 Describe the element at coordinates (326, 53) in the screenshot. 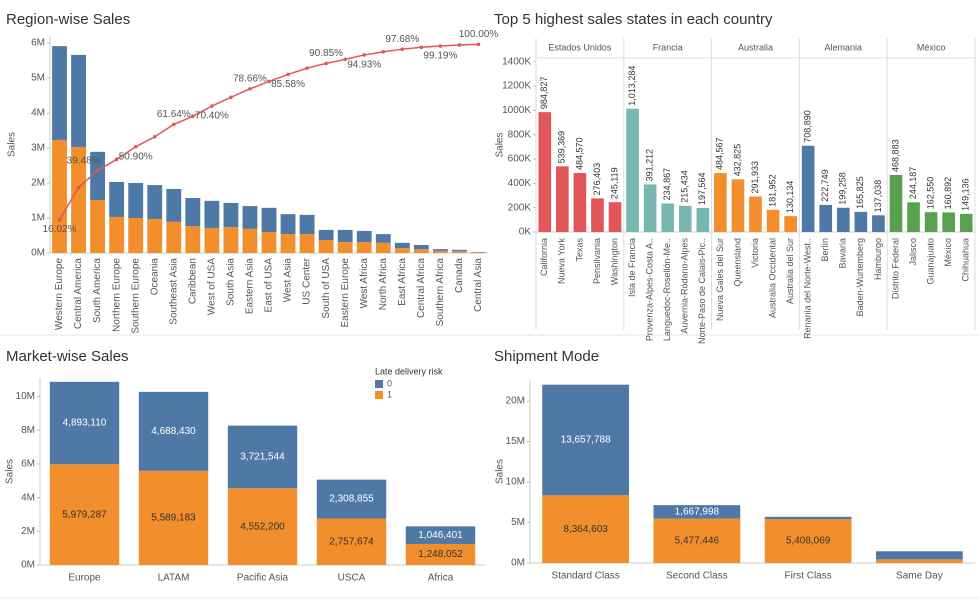

I see `value-label: 90.85%` at that location.